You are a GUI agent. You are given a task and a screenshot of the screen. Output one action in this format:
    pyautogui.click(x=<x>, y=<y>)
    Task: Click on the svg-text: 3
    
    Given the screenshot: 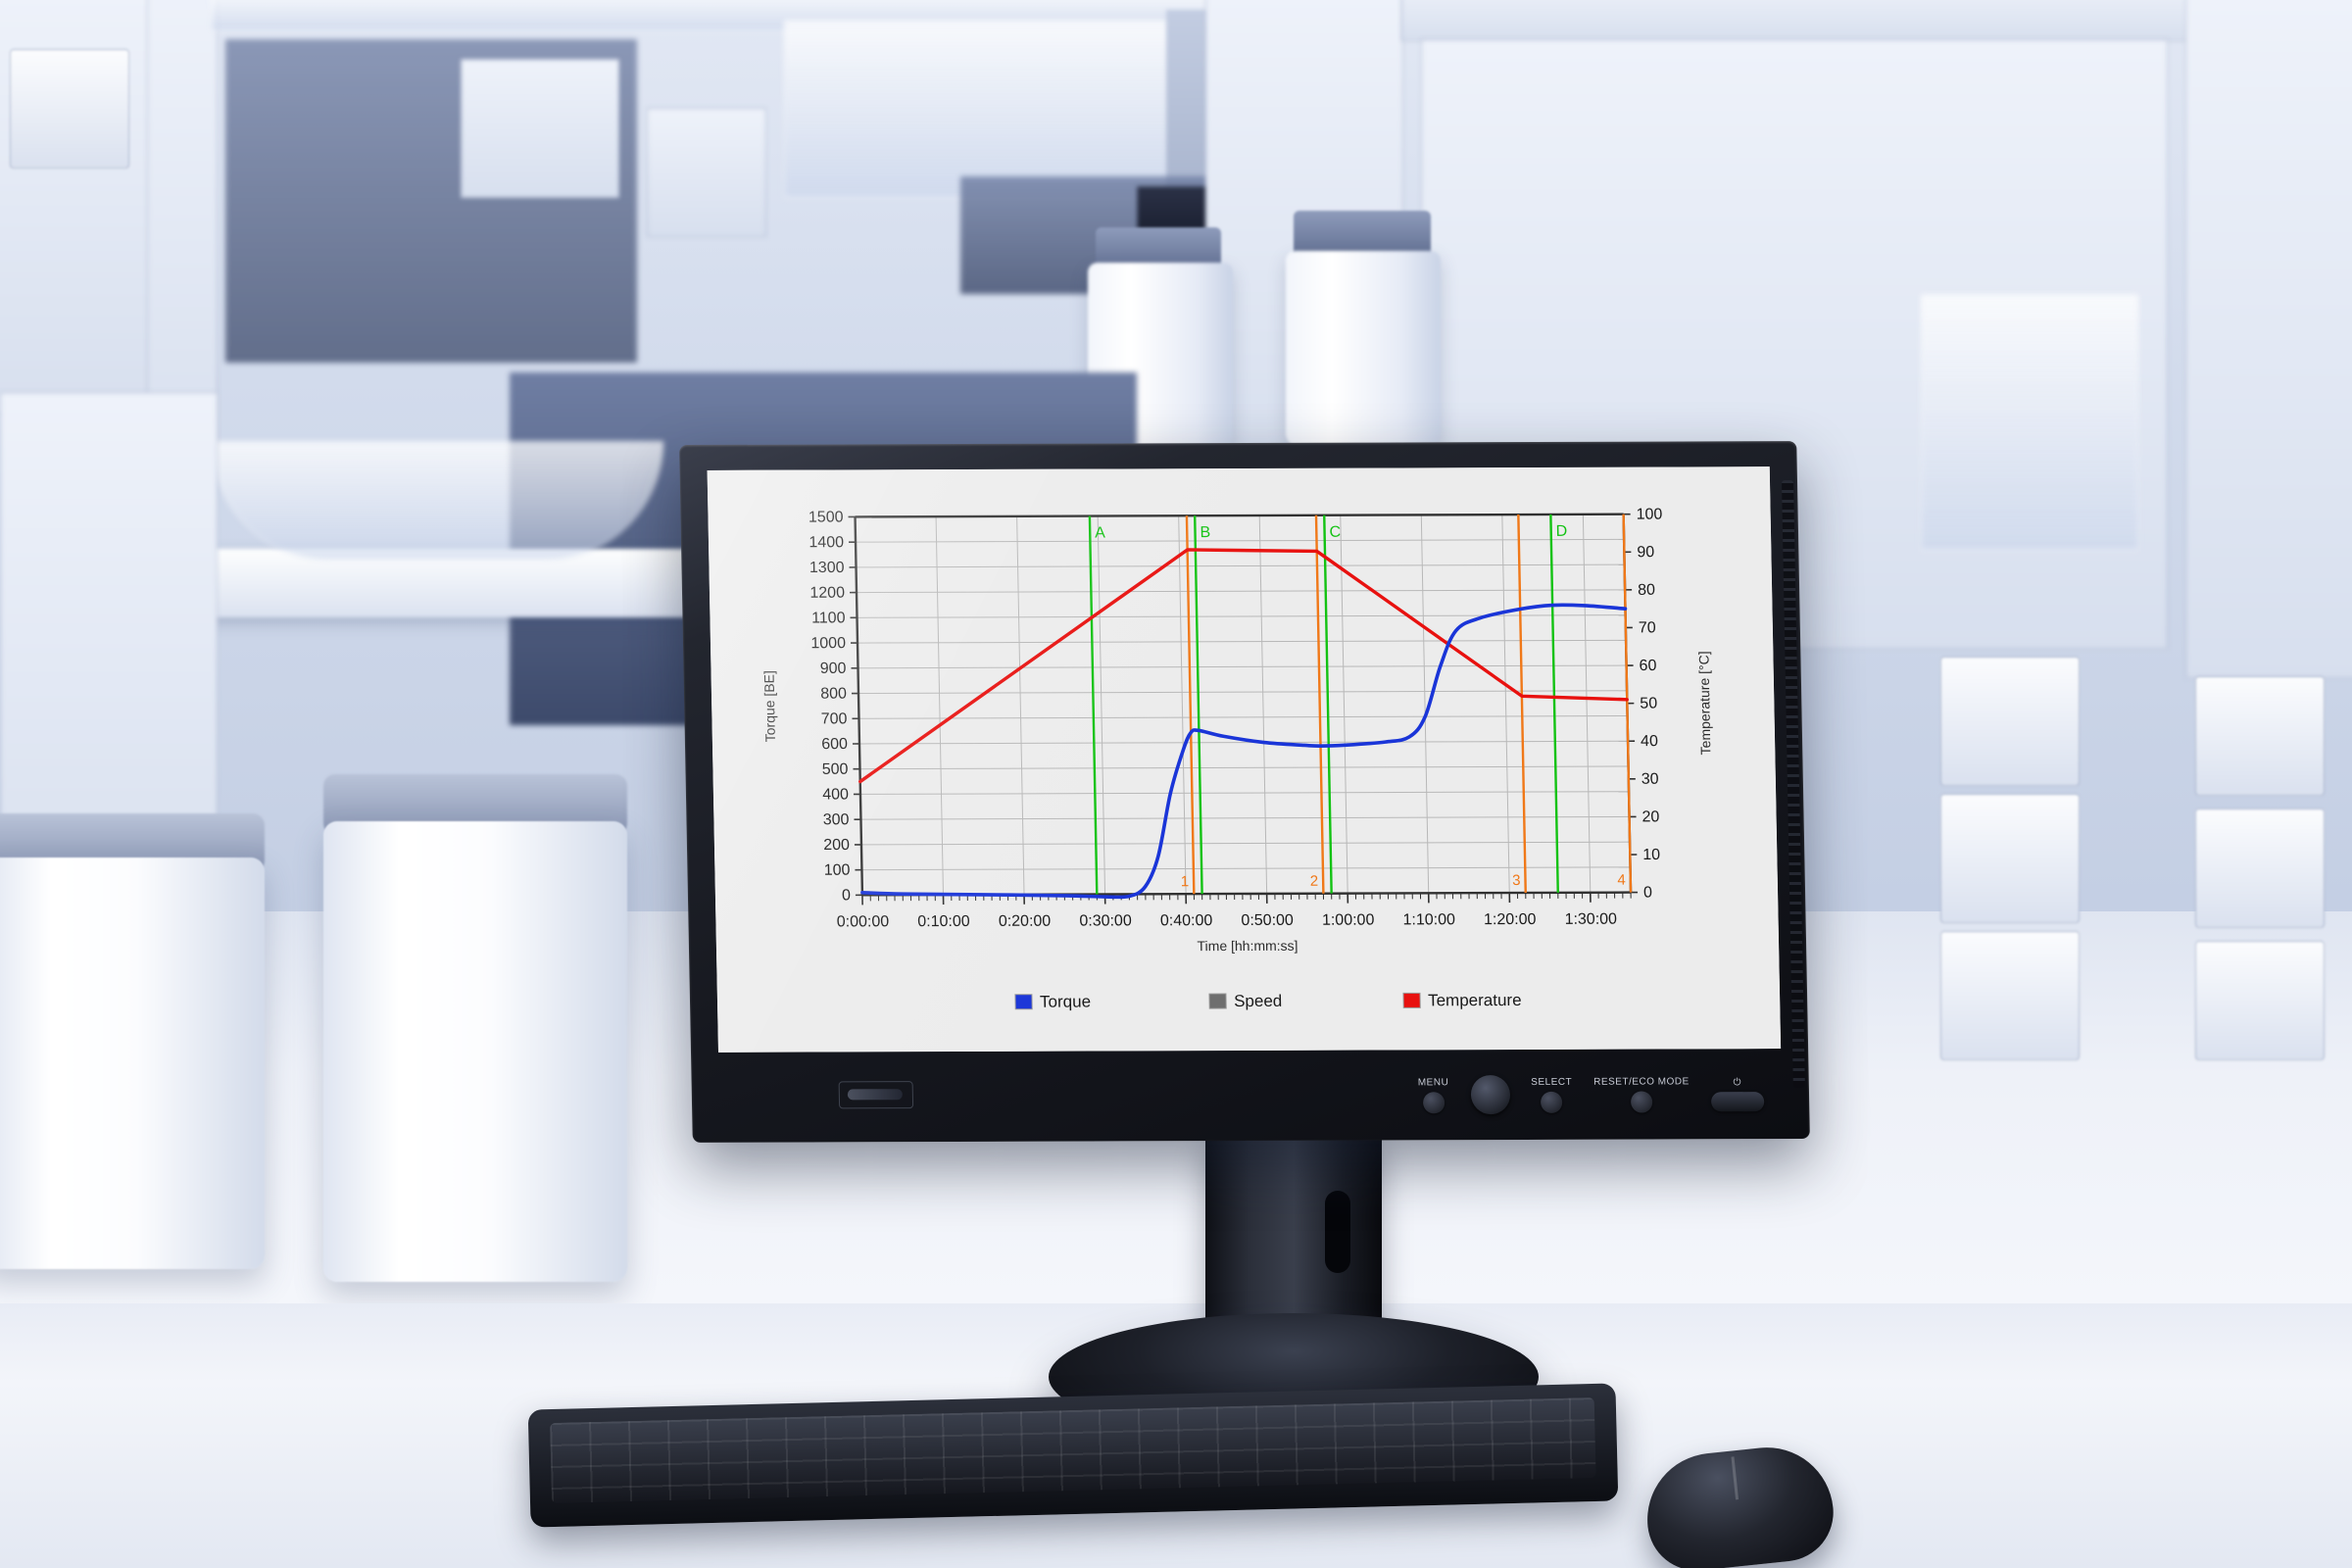 What is the action you would take?
    pyautogui.click(x=1516, y=880)
    